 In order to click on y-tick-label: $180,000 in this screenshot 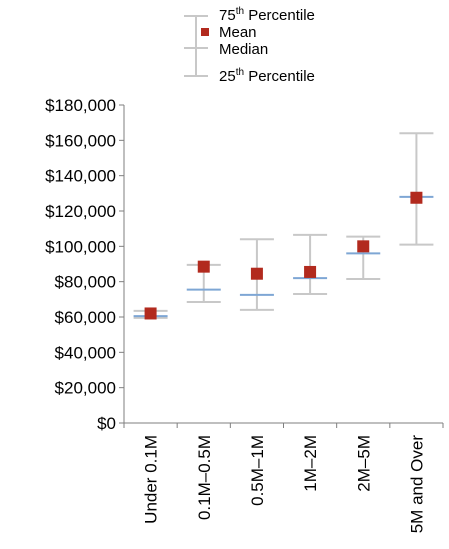, I will do `click(80, 105)`.